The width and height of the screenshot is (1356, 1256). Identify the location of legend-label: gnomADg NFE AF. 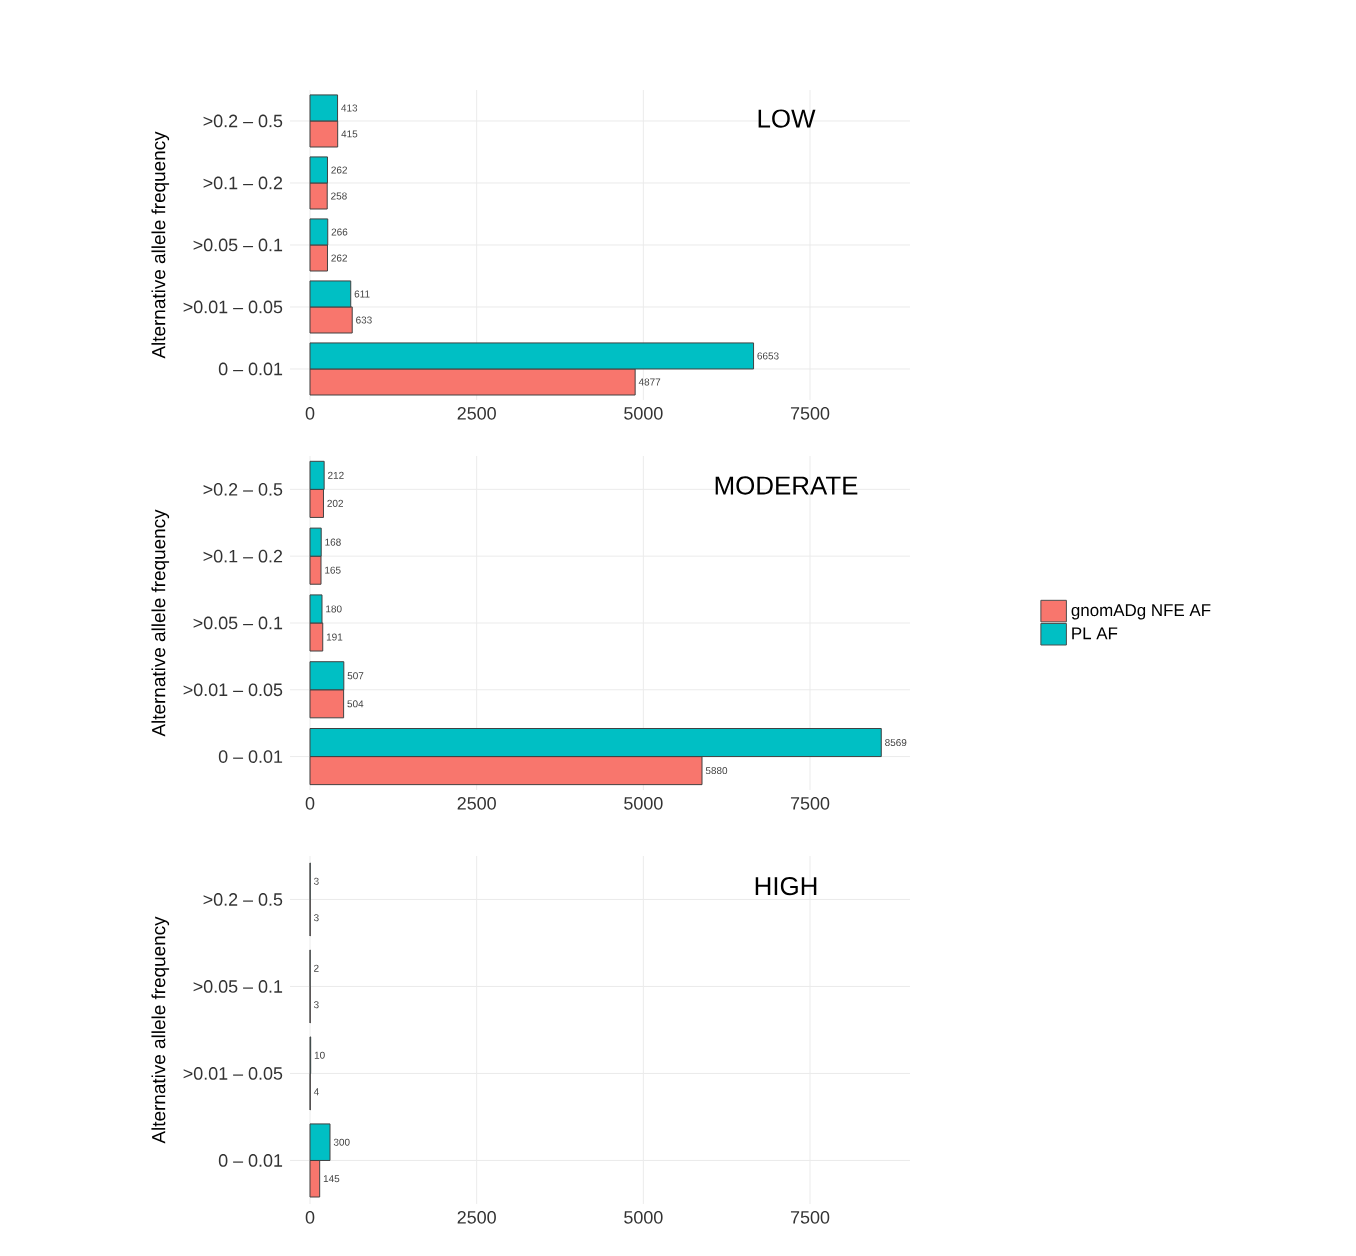
(1141, 612).